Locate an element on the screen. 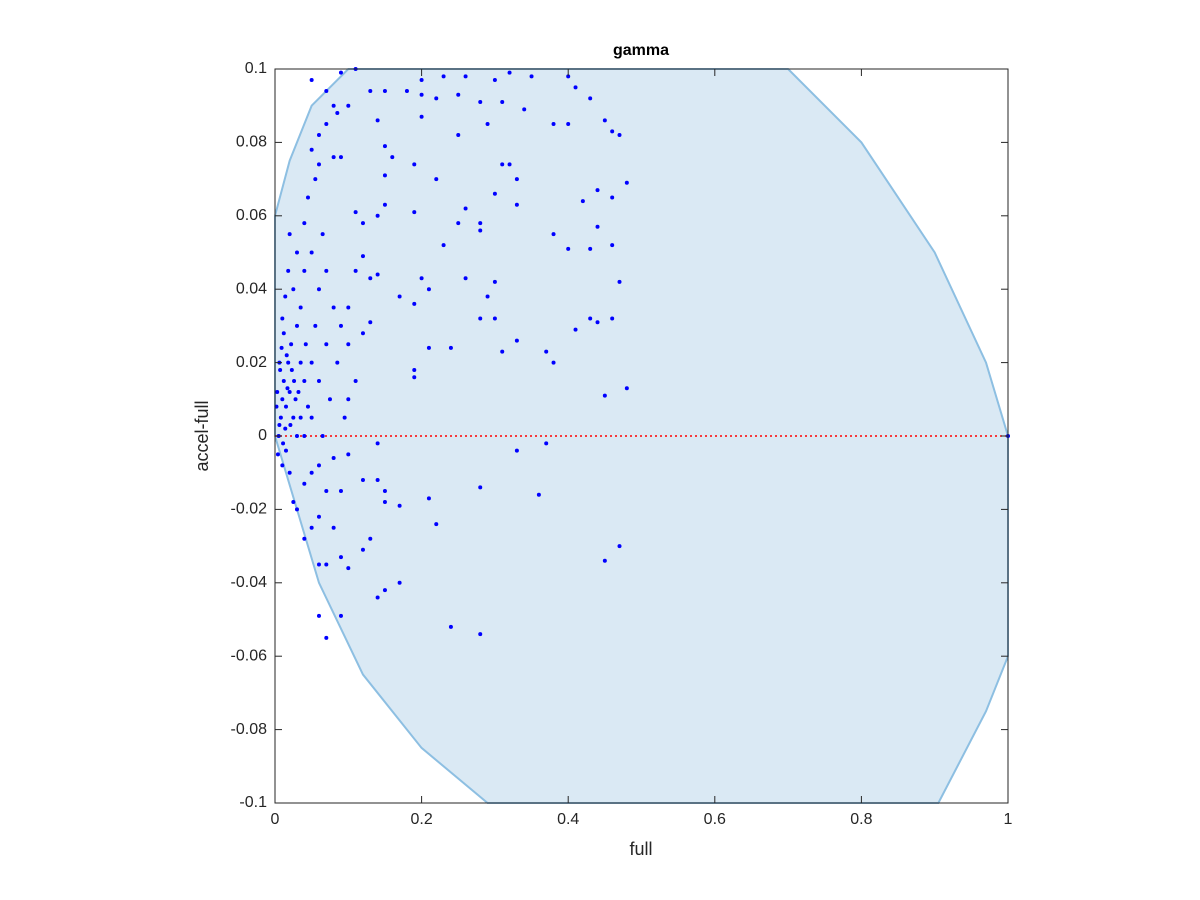  chart-title: gamma is located at coordinates (641, 50).